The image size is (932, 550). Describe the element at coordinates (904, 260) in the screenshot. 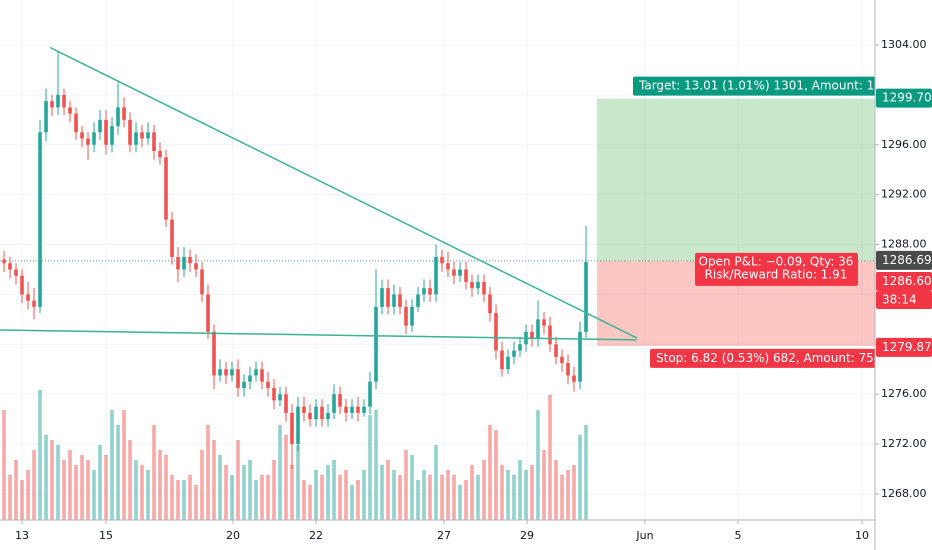

I see `entry-price-bg` at that location.